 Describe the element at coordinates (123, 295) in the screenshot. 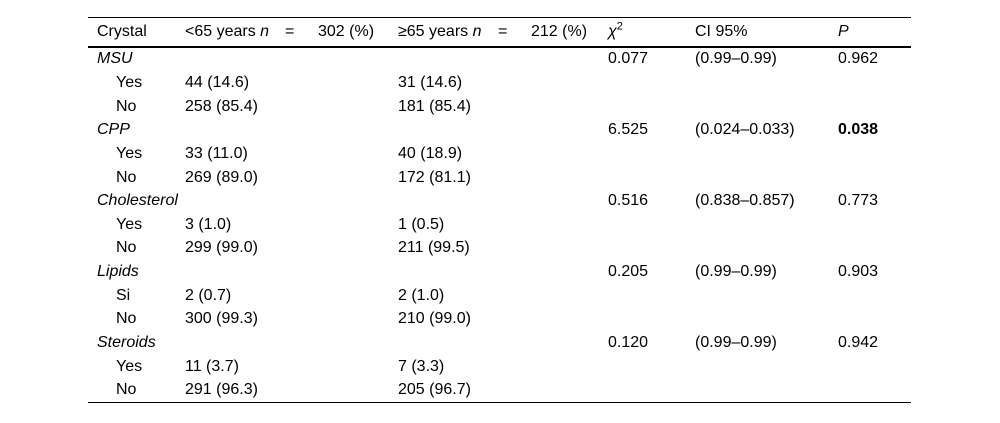

I see `row-label: Si` at that location.